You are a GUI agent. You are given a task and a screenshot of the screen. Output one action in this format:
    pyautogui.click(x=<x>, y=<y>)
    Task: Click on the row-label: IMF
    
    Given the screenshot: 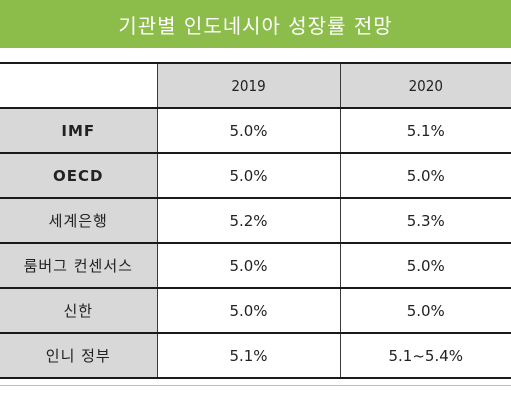 What is the action you would take?
    pyautogui.click(x=79, y=131)
    